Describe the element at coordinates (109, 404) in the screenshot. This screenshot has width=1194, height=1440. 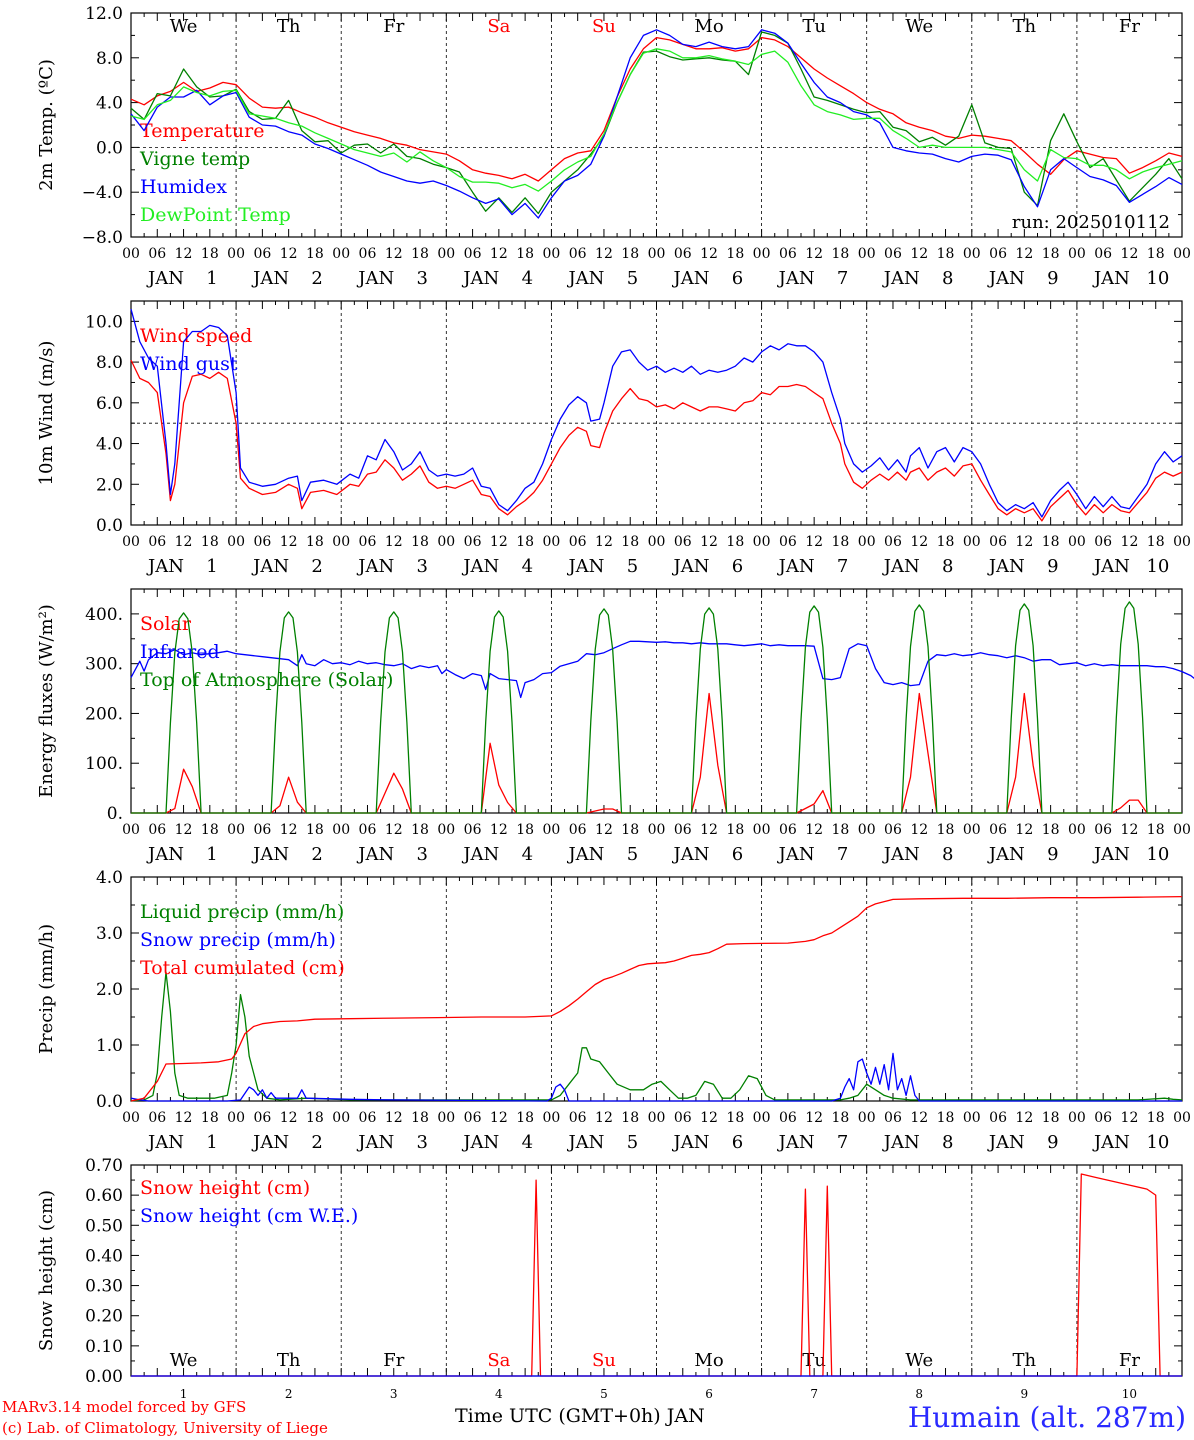
I see `y-tick-label: 6.0` at that location.